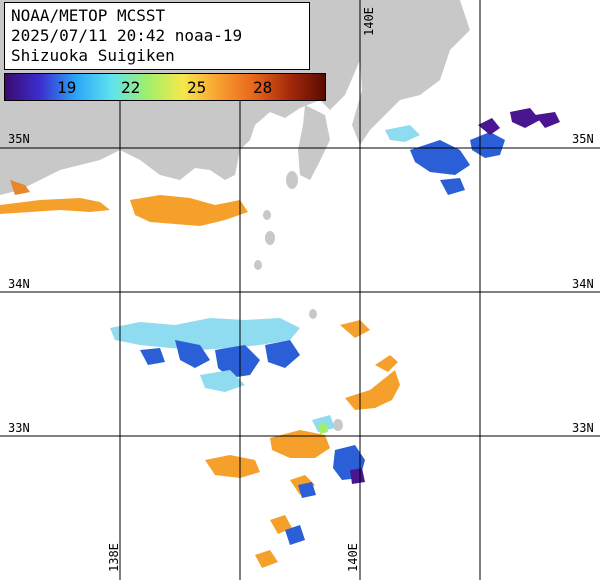 This screenshot has width=600, height=580. What do you see at coordinates (165, 87) in the screenshot?
I see `sst-colorbar: 19 22 25 28` at bounding box center [165, 87].